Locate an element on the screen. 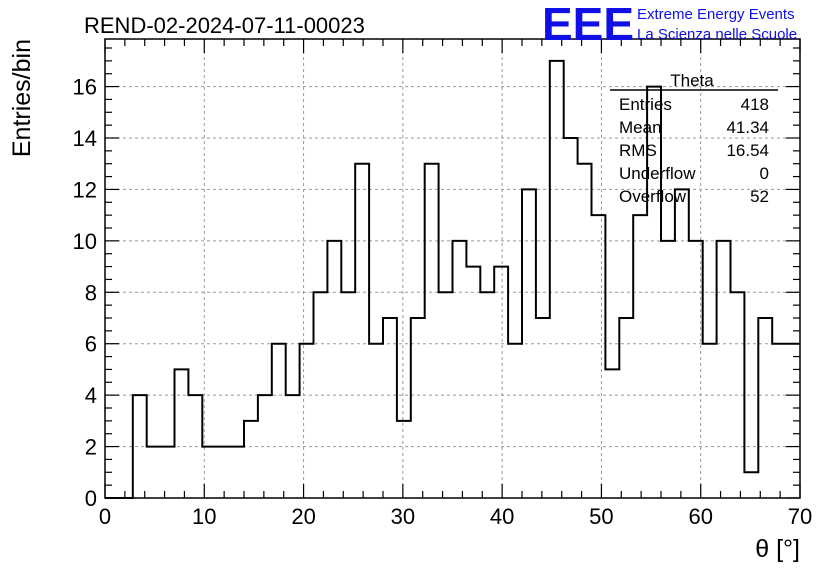 This screenshot has height=572, width=836. x-axis-title: θ [°] is located at coordinates (777, 549).